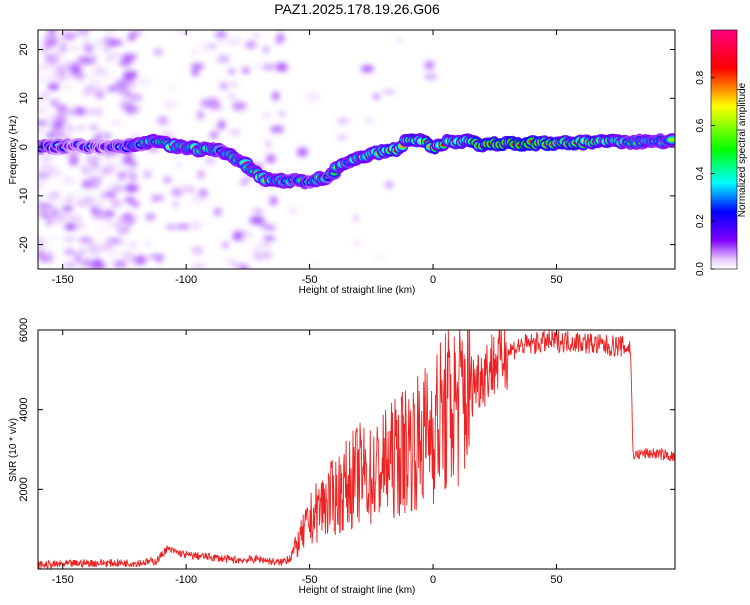 This screenshot has height=605, width=750. Describe the element at coordinates (433, 280) in the screenshot. I see `spectrogram-x-tick-label: 0` at that location.